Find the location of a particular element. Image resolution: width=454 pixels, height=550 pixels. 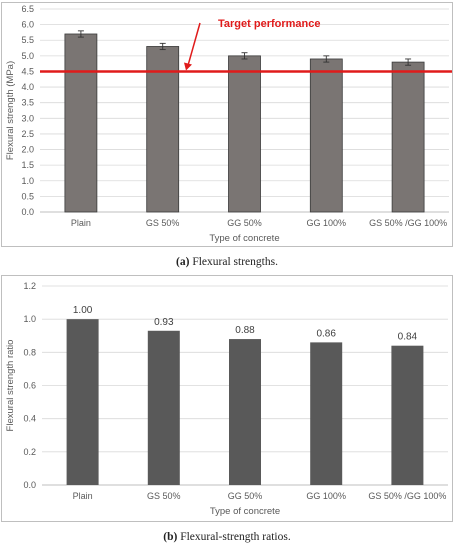

caption-a-text: Flexural strengths. is located at coordinates (233, 262).